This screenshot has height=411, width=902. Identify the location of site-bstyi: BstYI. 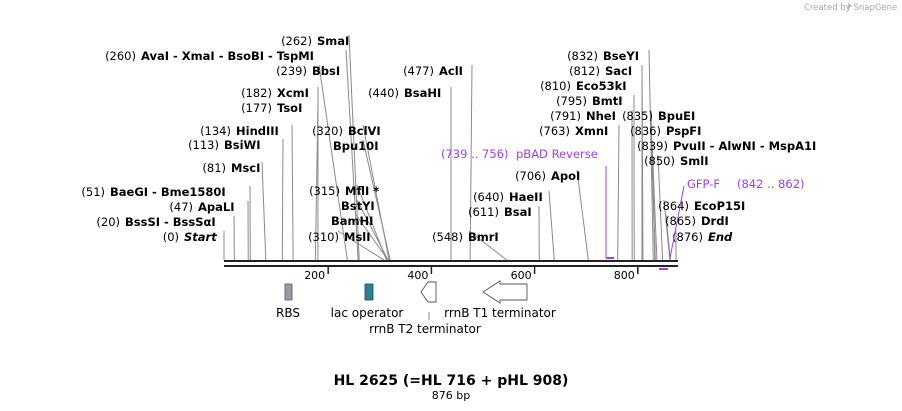
(358, 206).